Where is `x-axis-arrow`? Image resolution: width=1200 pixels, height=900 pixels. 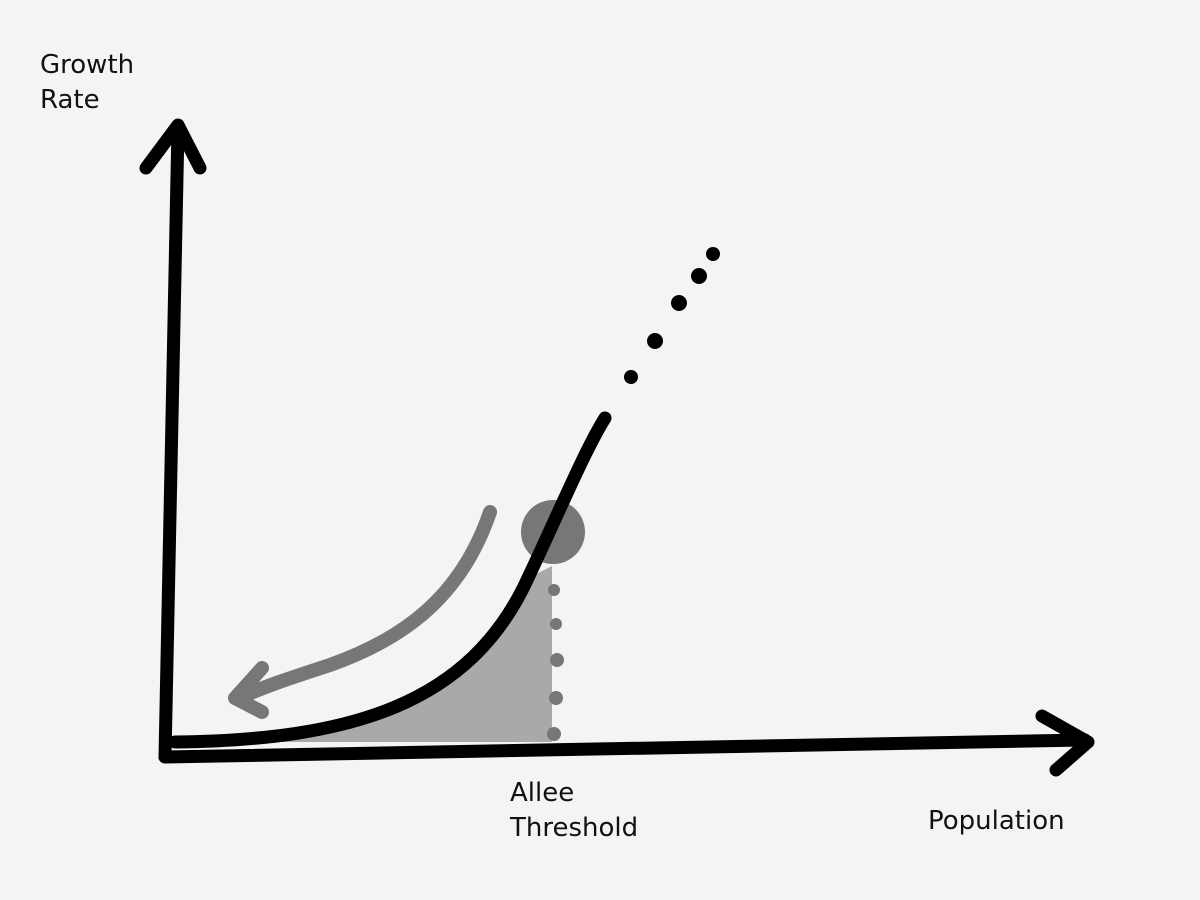
x-axis-arrow is located at coordinates (1065, 743).